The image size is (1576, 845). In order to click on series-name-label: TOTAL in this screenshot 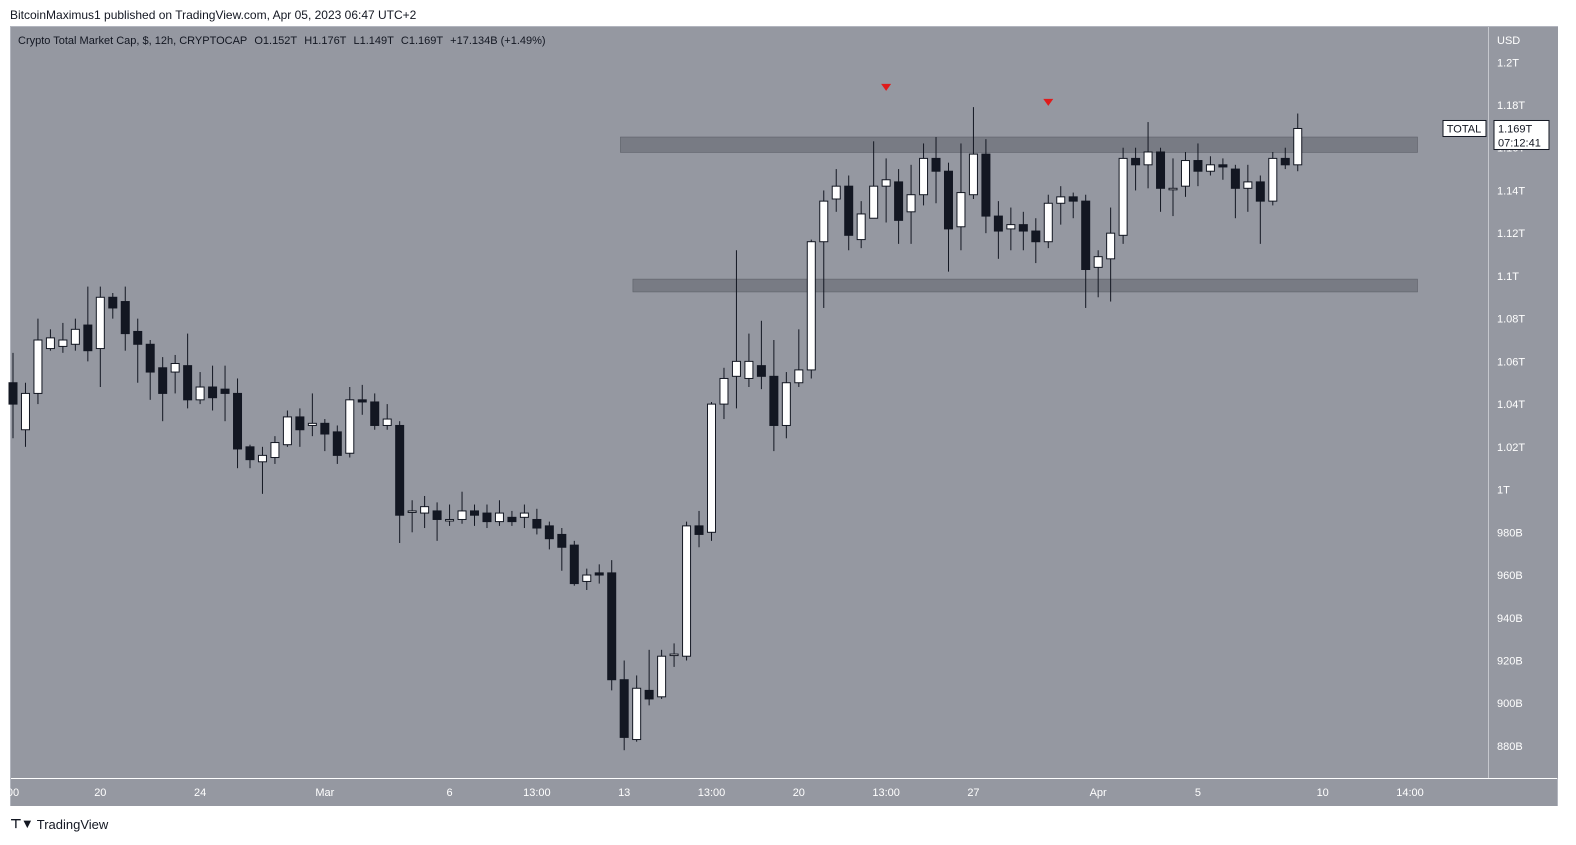, I will do `click(1464, 129)`.